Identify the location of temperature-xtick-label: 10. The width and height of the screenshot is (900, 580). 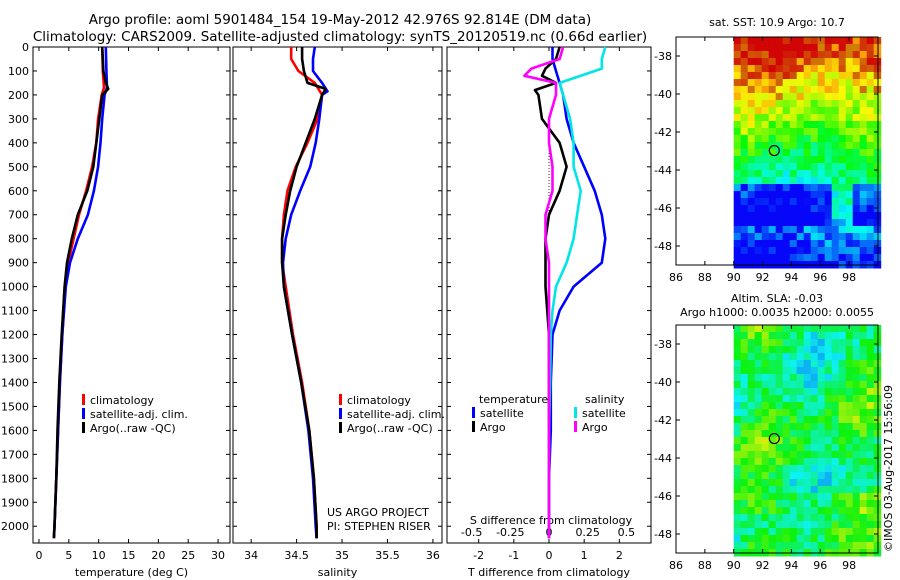
(99, 555).